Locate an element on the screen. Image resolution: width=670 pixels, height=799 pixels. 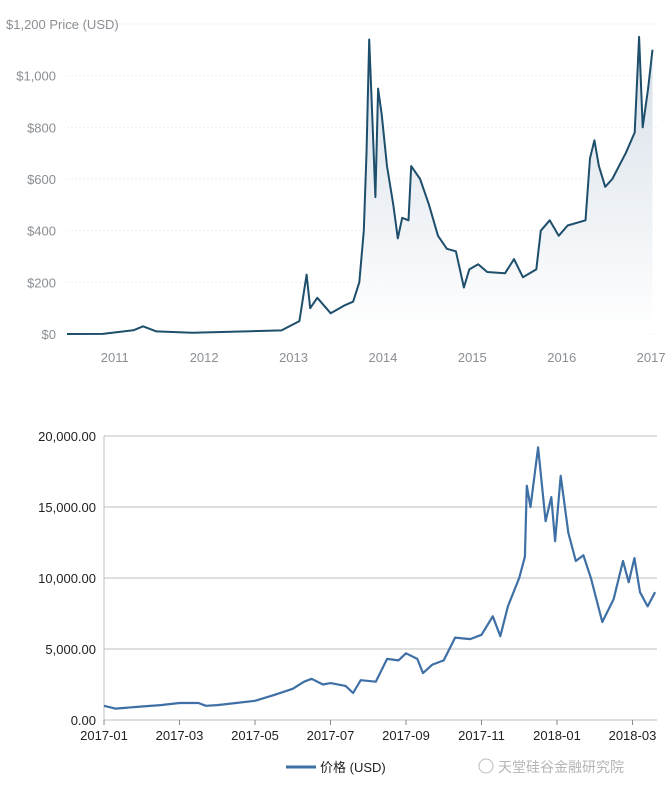
x-tick-label: 2011 is located at coordinates (115, 357).